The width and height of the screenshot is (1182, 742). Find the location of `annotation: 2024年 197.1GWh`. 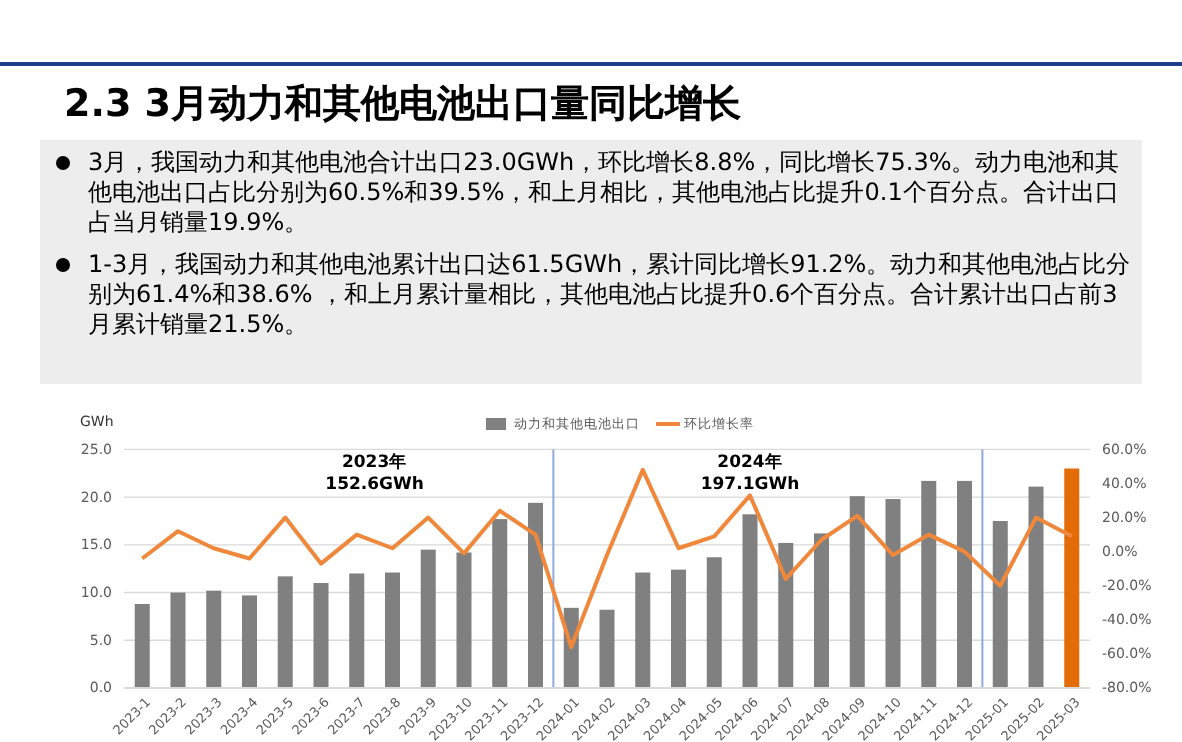

annotation: 2024年 197.1GWh is located at coordinates (750, 473).